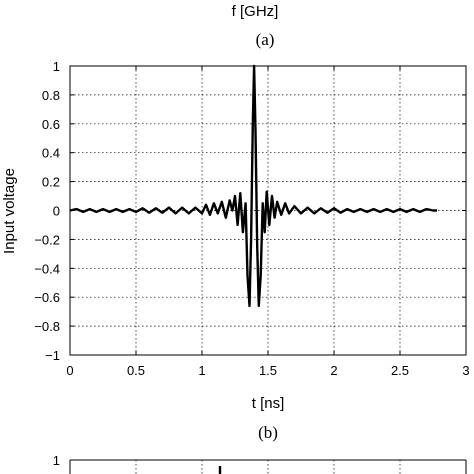  Describe the element at coordinates (400, 370) in the screenshot. I see `x-tick-label: 2.5` at that location.